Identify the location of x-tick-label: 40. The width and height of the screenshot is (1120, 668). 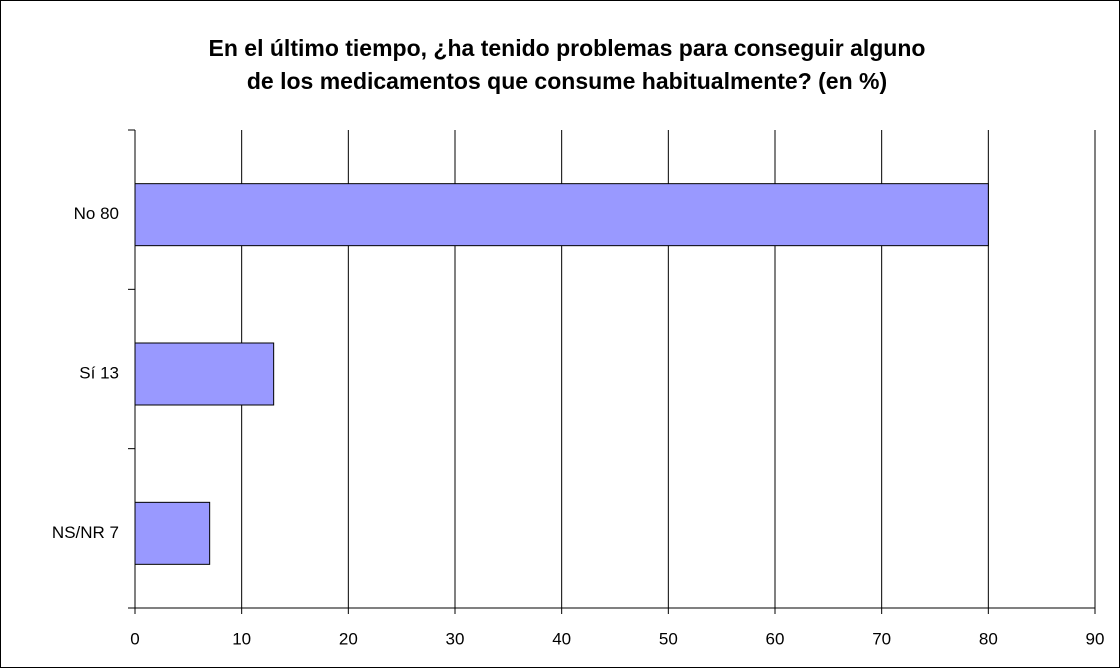
(561, 638).